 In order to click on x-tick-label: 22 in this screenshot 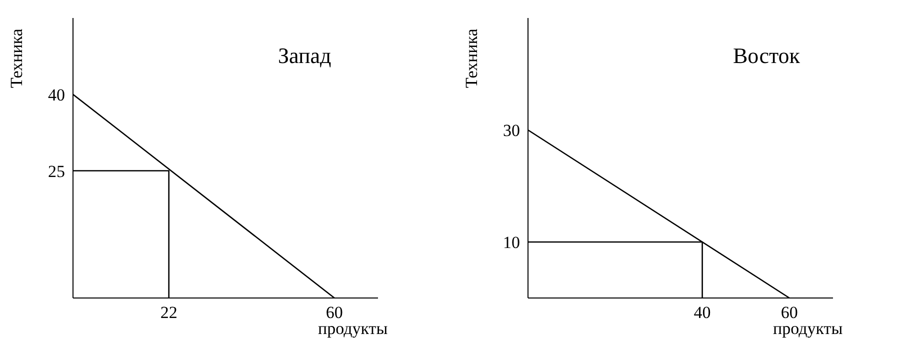, I will do `click(169, 312)`.